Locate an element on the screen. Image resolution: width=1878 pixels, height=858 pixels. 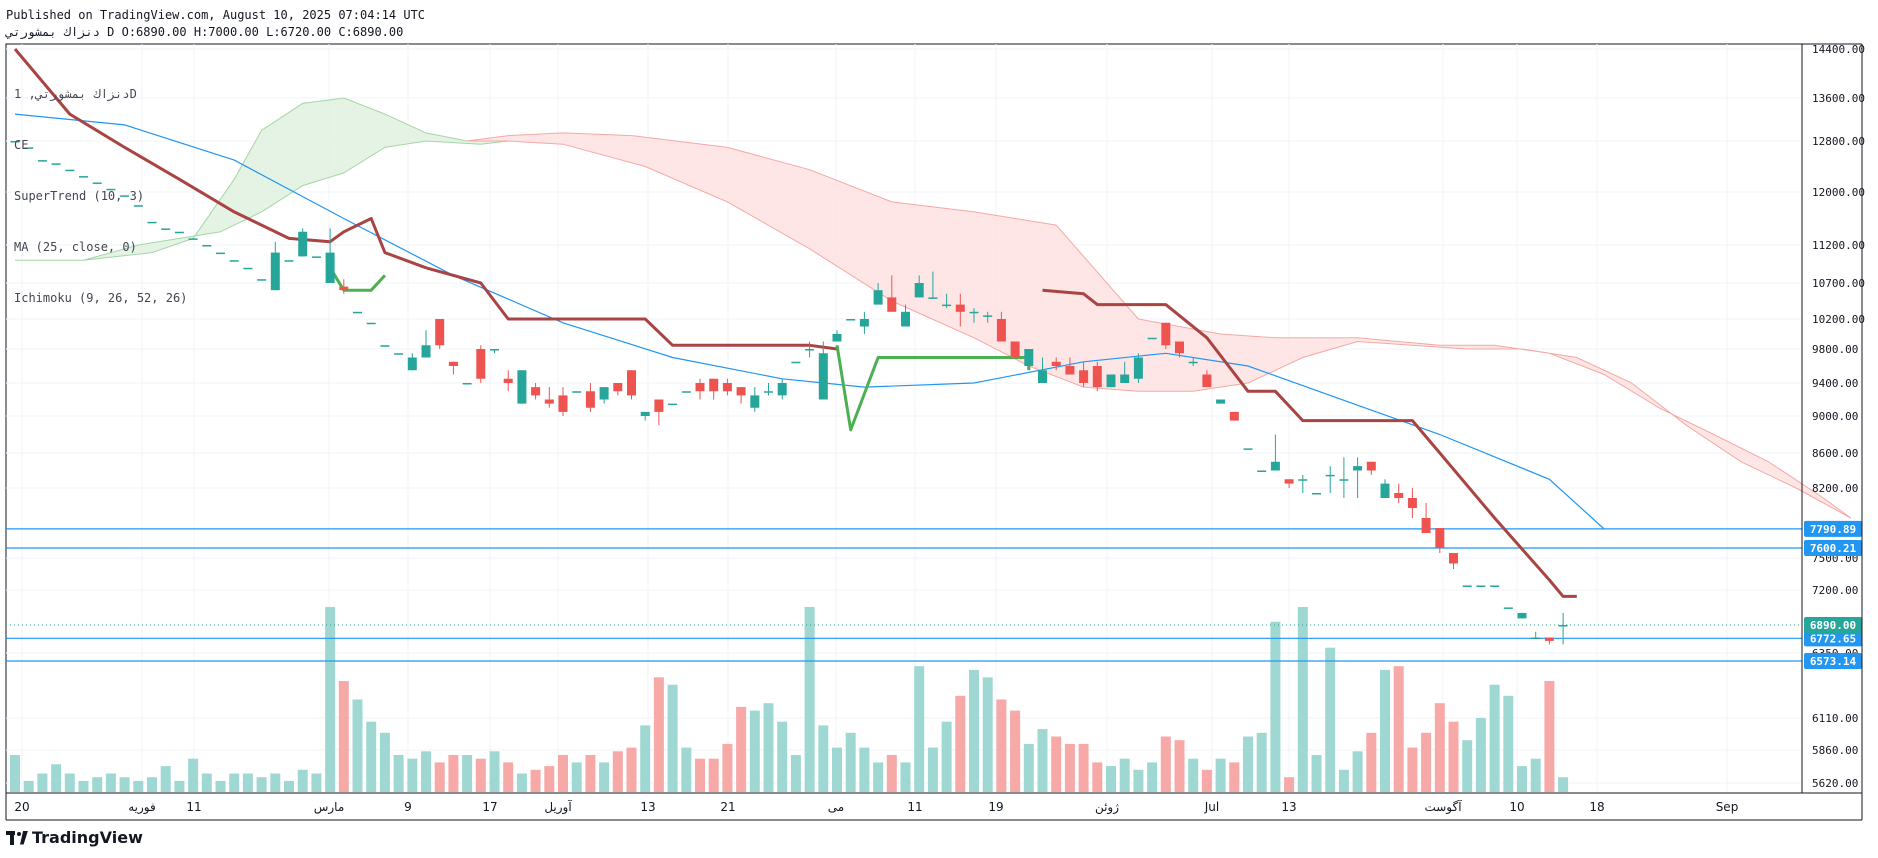
tradingview-logo: TradingView is located at coordinates (74, 837).